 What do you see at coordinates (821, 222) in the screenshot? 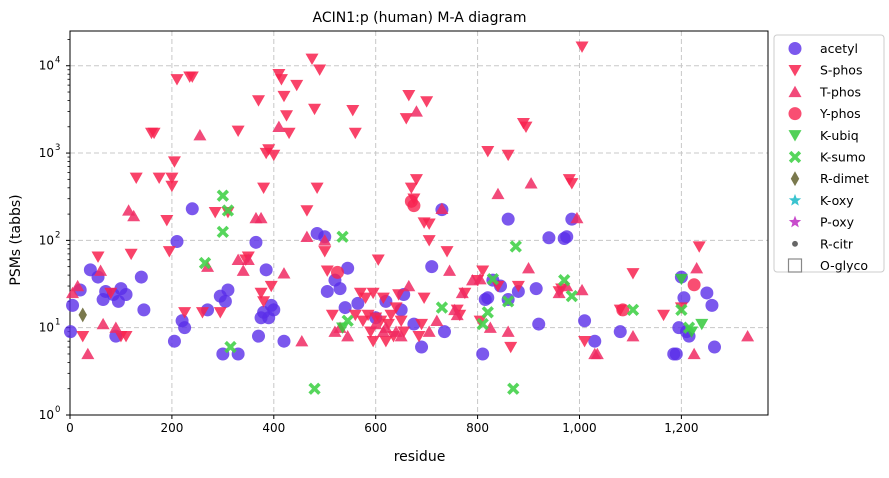
I see `legend-entry: P-oxy` at bounding box center [821, 222].